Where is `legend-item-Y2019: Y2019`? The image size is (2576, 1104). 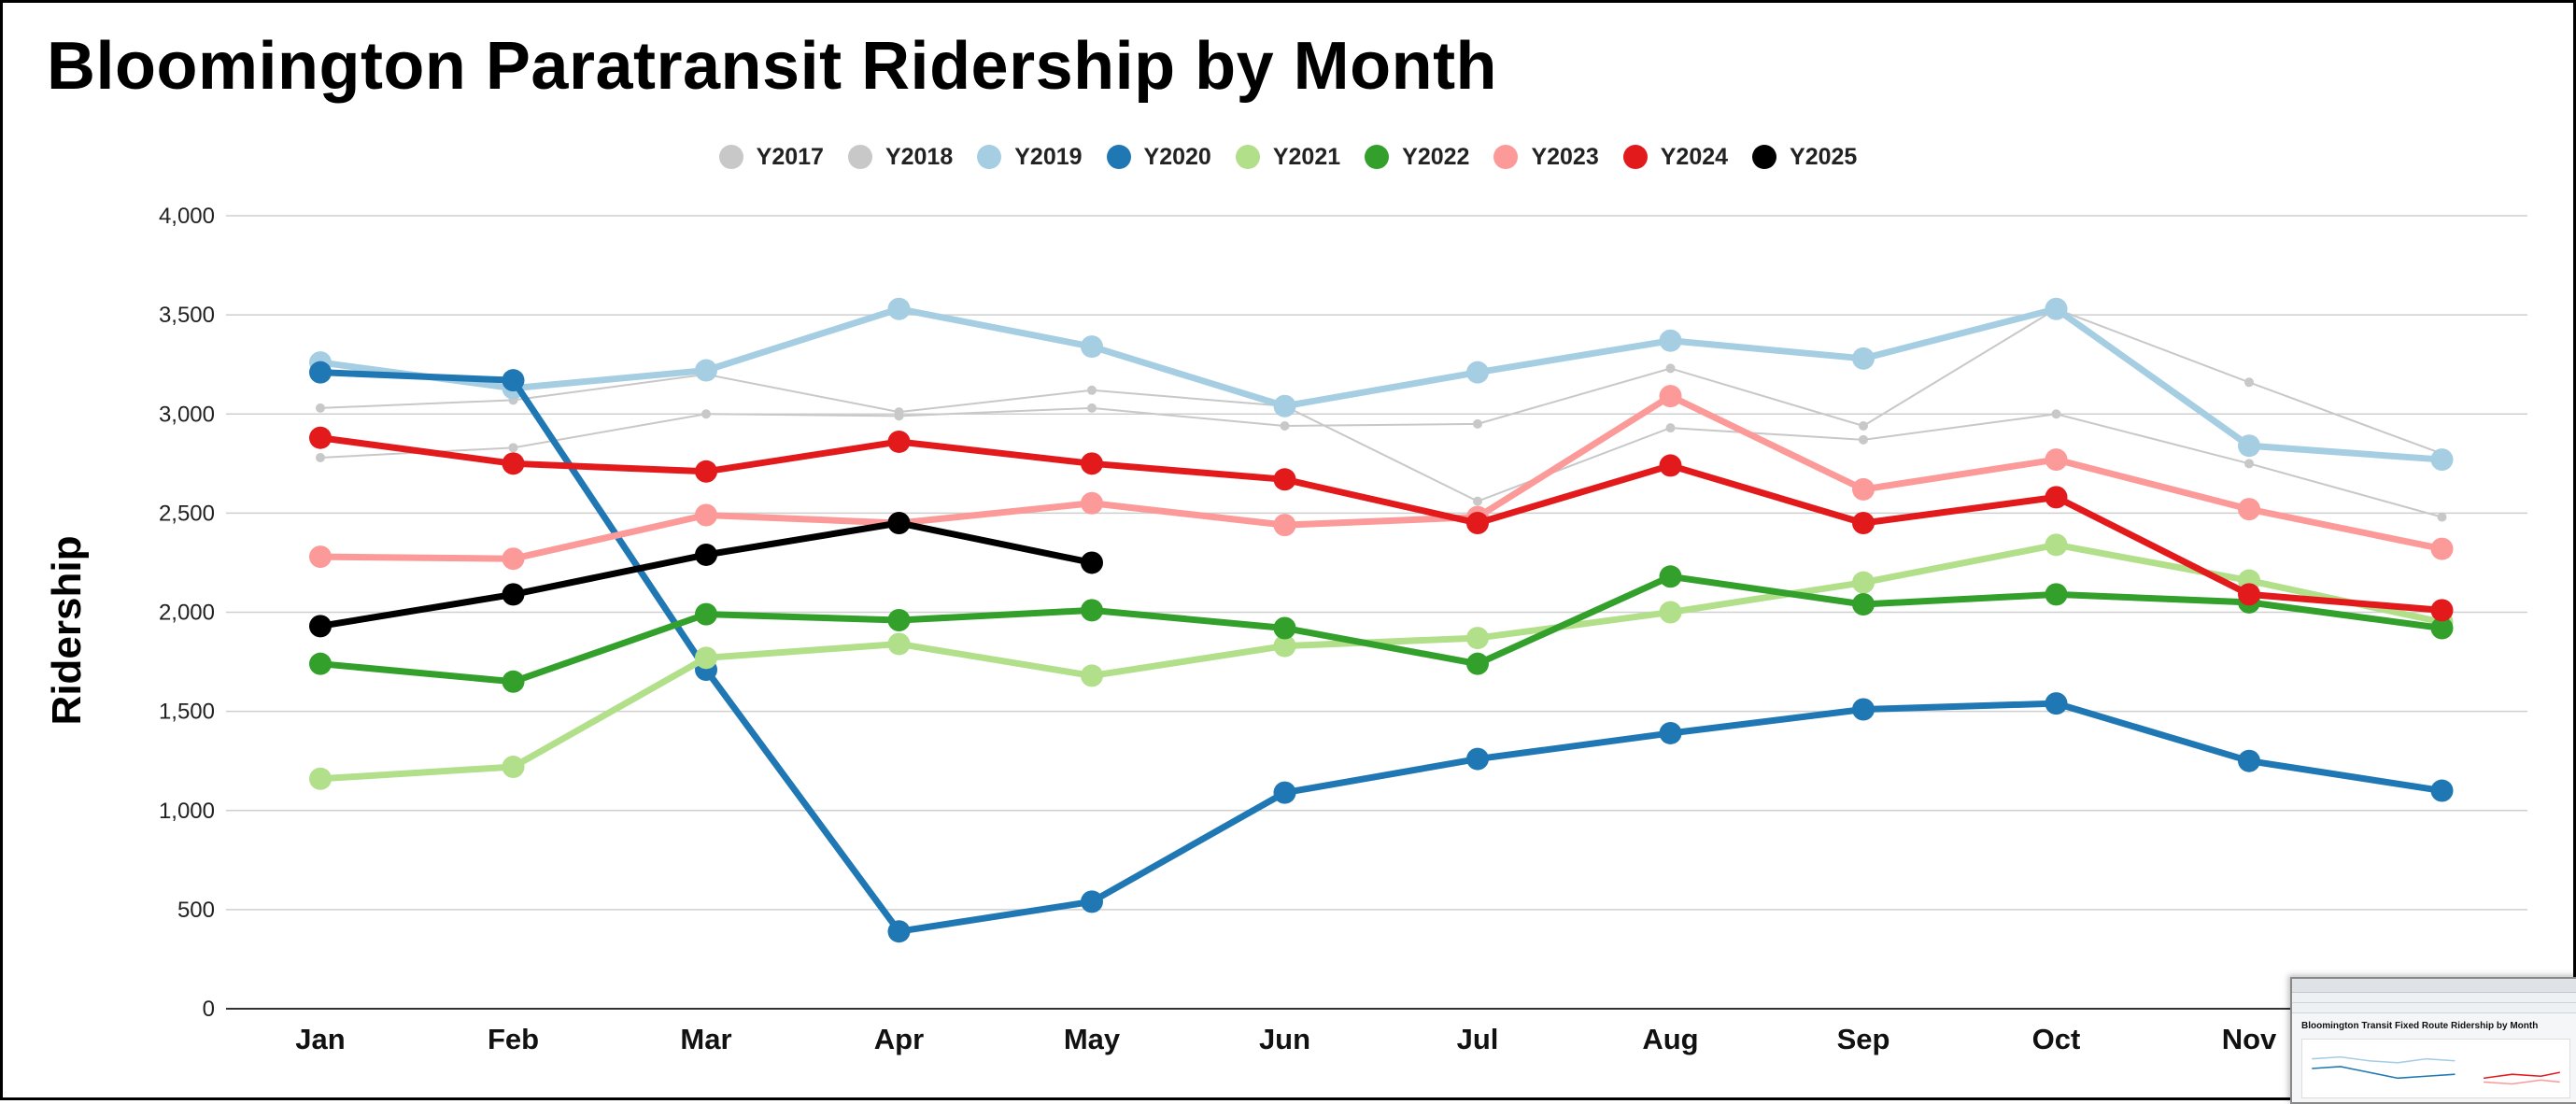 legend-item-Y2019: Y2019 is located at coordinates (1030, 157).